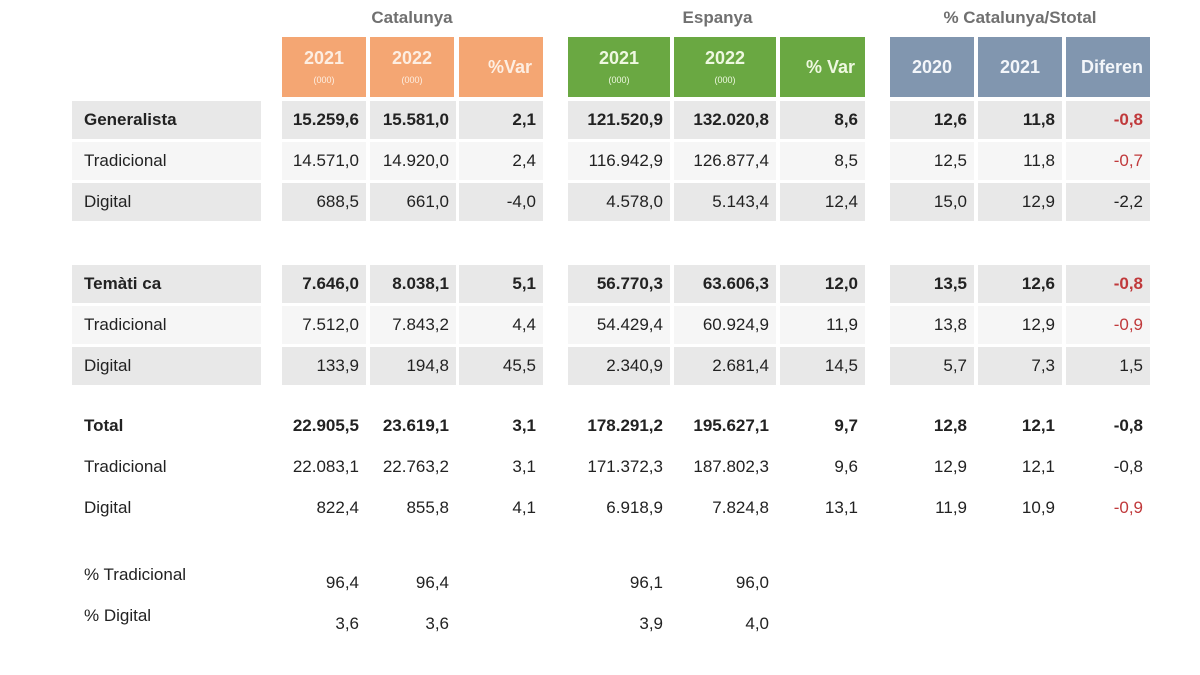 This screenshot has width=1200, height=675. Describe the element at coordinates (731, 466) in the screenshot. I see `table-cell-esp-1: 187.802,3` at that location.